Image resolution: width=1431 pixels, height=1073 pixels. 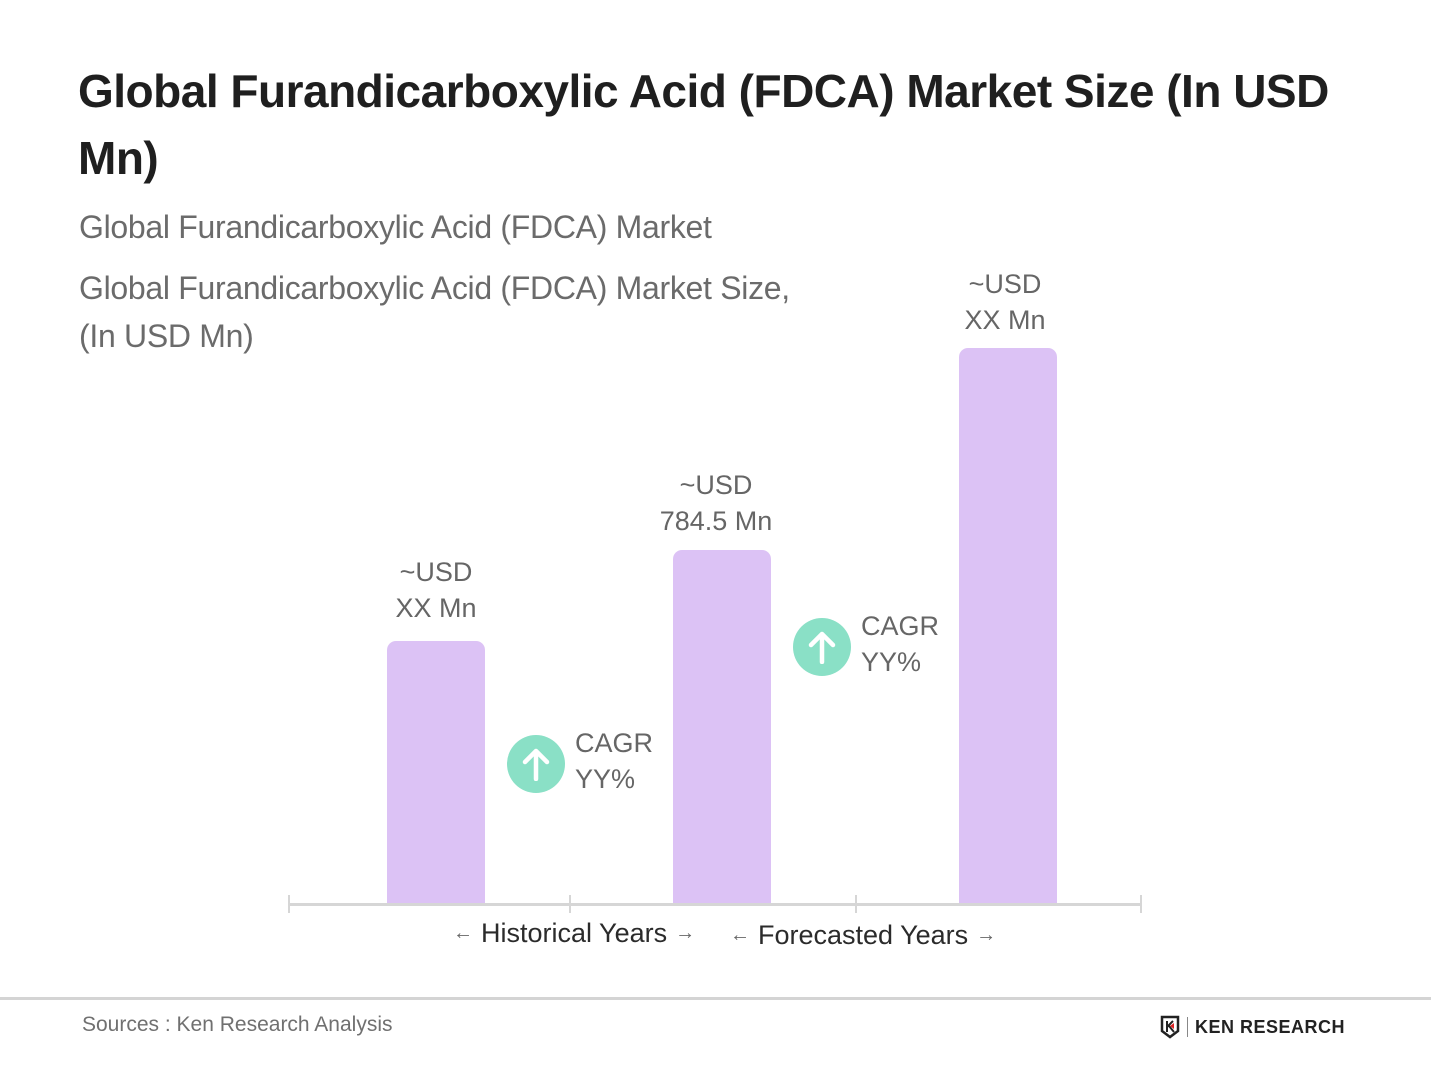 What do you see at coordinates (1170, 1027) in the screenshot?
I see `ken-research-logo-icon` at bounding box center [1170, 1027].